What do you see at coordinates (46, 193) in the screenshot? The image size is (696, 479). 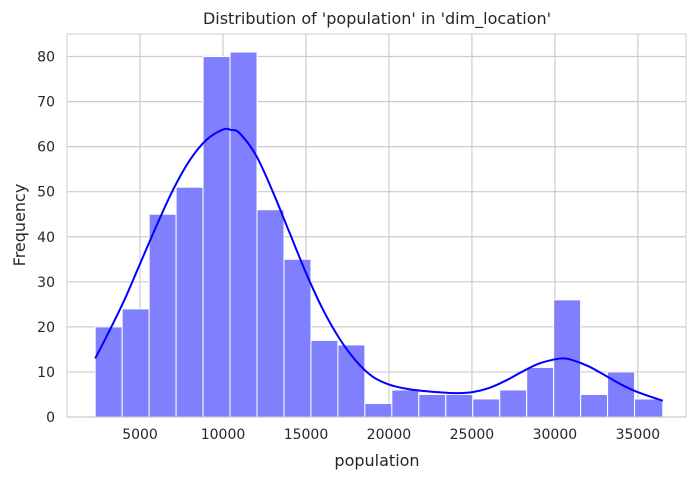 I see `y-tick-label: 50` at bounding box center [46, 193].